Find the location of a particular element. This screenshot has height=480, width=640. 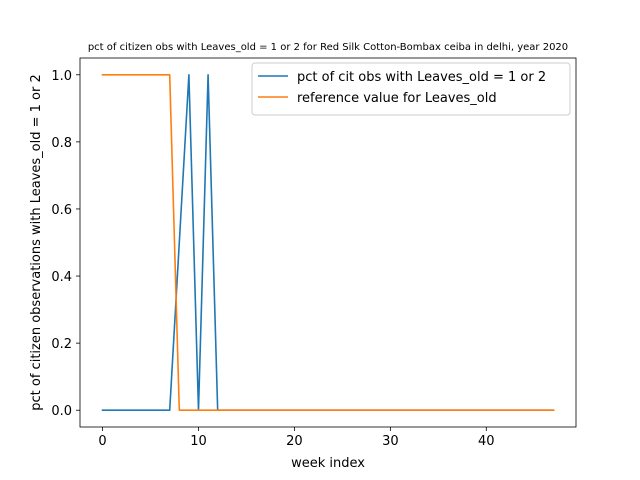

x-tick-label: 0 is located at coordinates (102, 441).